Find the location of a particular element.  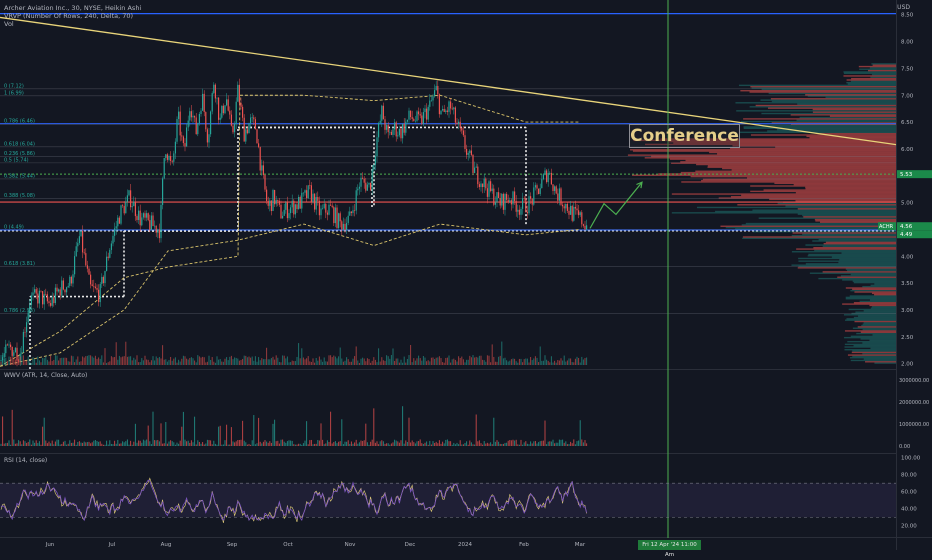

rsi-axis-tick-label: 60.00 is located at coordinates (909, 493).